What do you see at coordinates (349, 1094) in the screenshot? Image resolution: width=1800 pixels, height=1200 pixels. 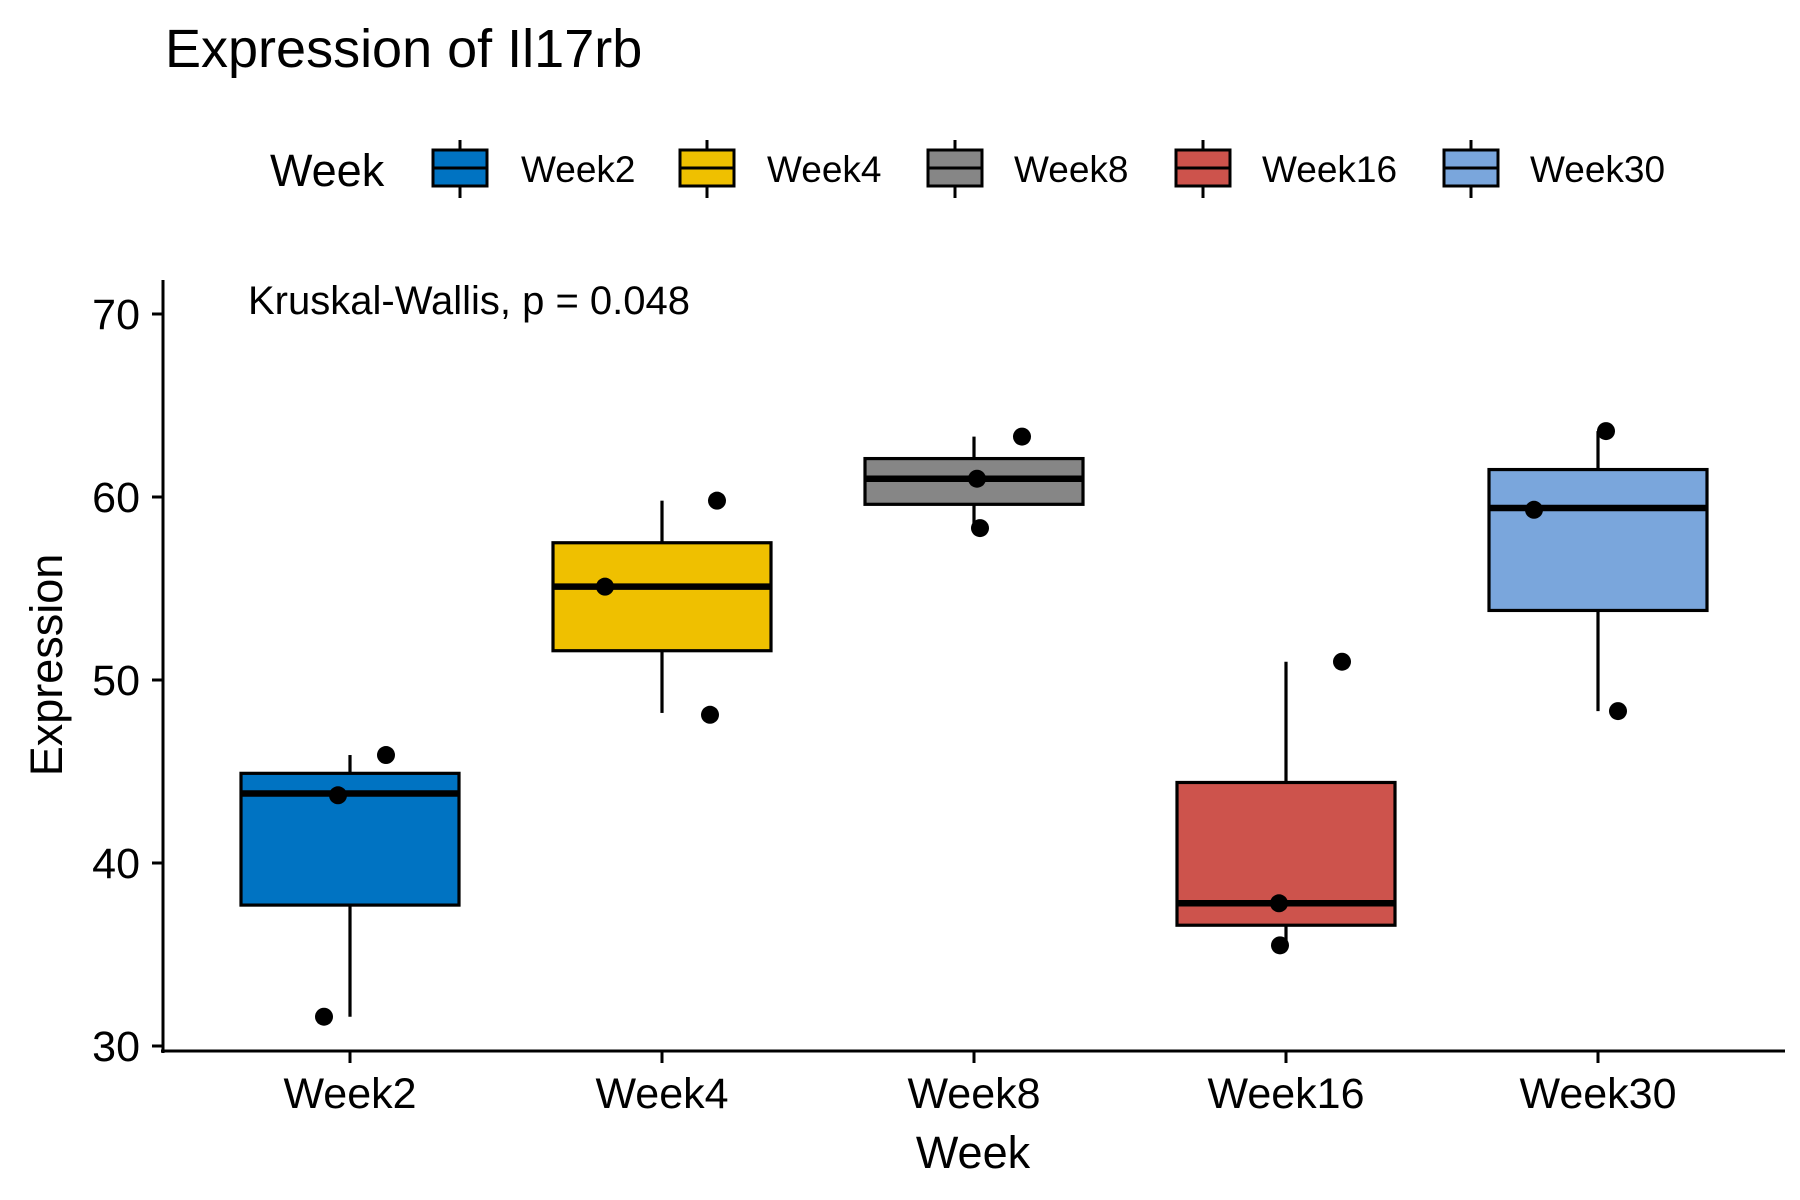 I see `x-tick-label-week2: Week2` at bounding box center [349, 1094].